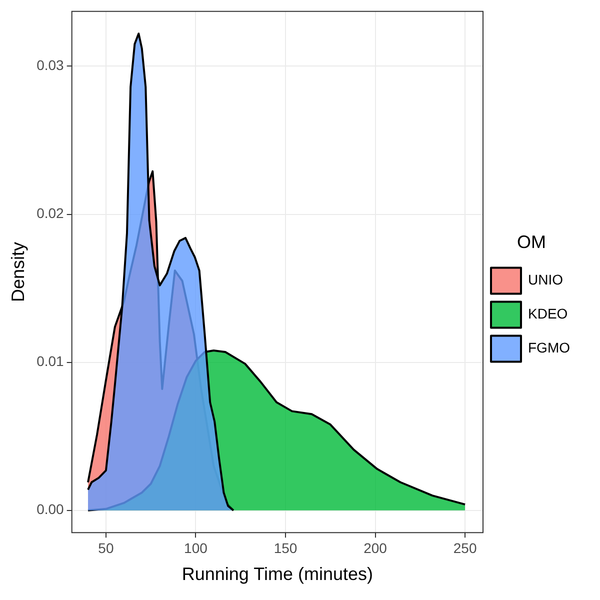 This screenshot has width=600, height=600. What do you see at coordinates (50, 509) in the screenshot?
I see `y-tick-label: 0.00` at bounding box center [50, 509].